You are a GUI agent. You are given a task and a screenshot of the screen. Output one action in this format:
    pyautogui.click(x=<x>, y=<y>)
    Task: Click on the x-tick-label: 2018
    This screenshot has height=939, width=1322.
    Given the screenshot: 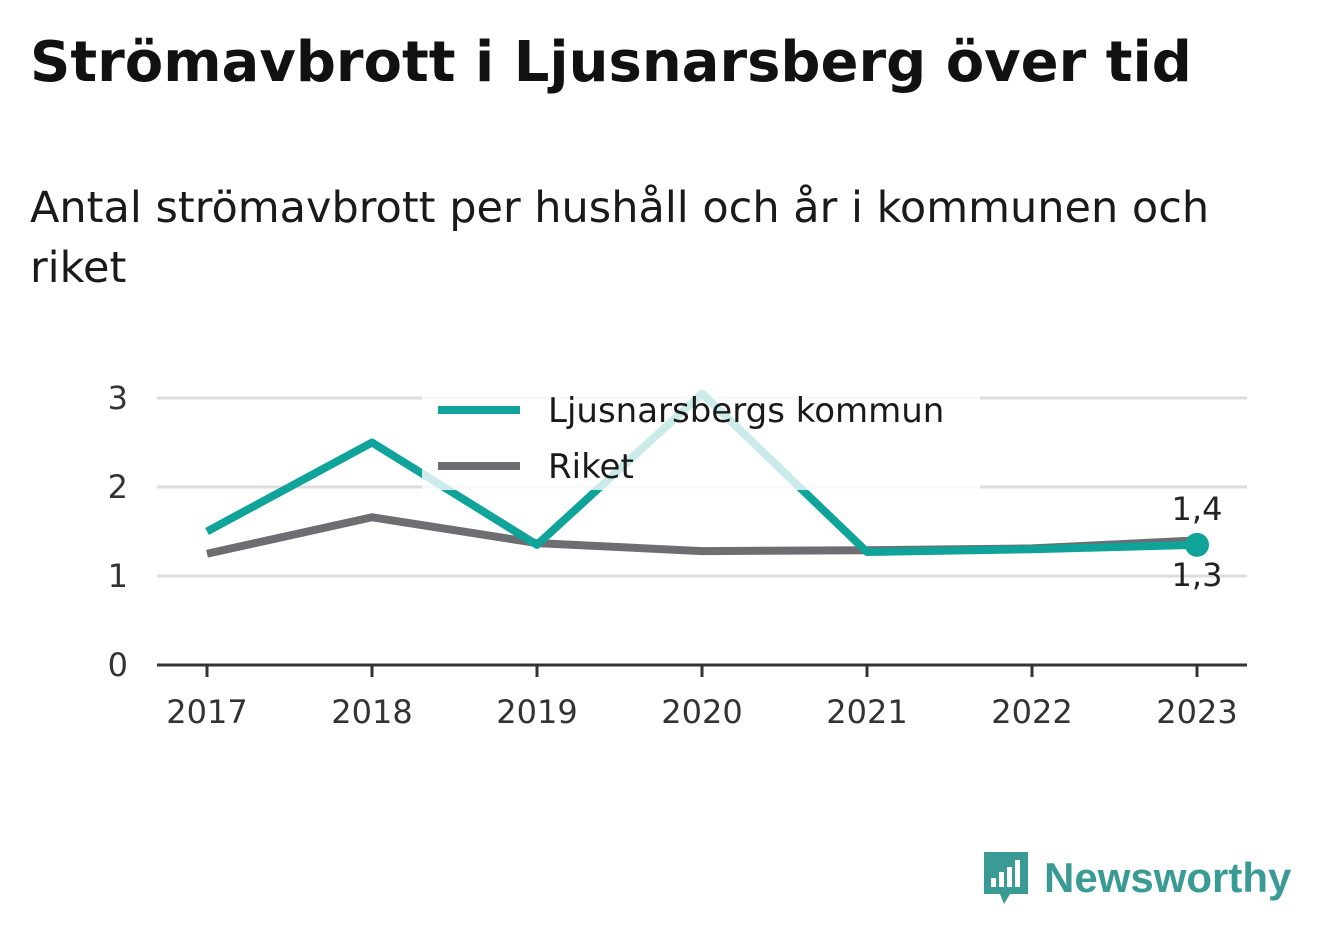 What is the action you would take?
    pyautogui.click(x=371, y=712)
    